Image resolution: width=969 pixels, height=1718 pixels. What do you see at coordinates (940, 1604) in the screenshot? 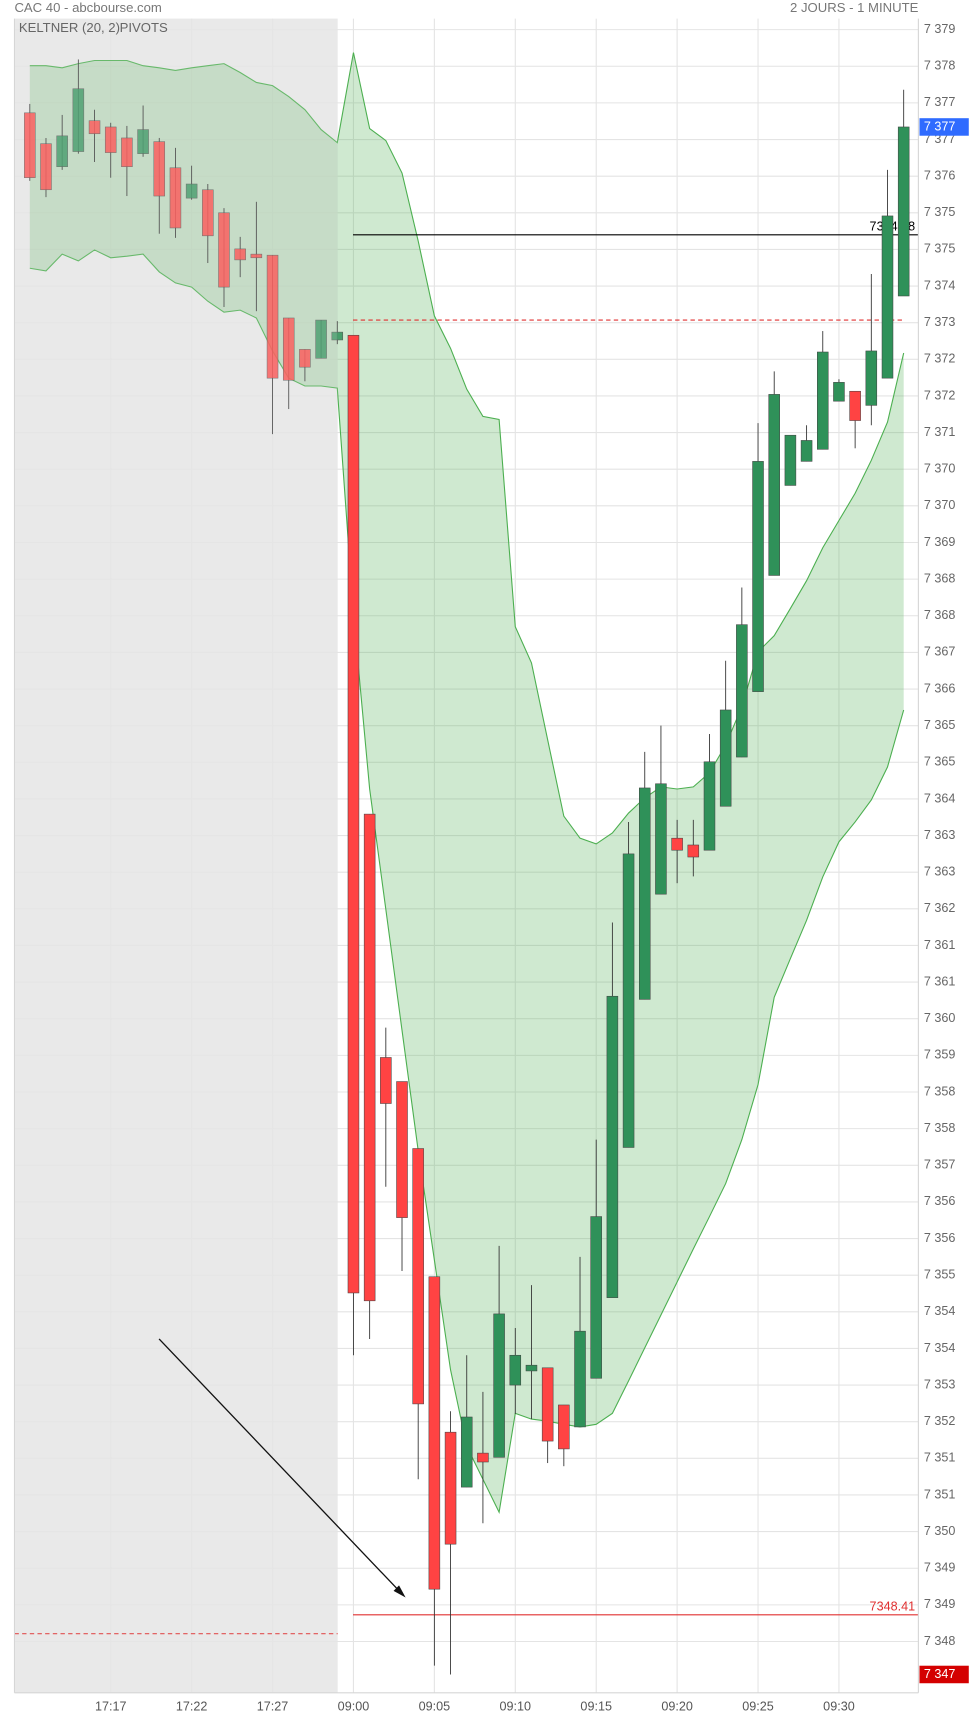
I see `y-tick-label: 7 349` at bounding box center [940, 1604].